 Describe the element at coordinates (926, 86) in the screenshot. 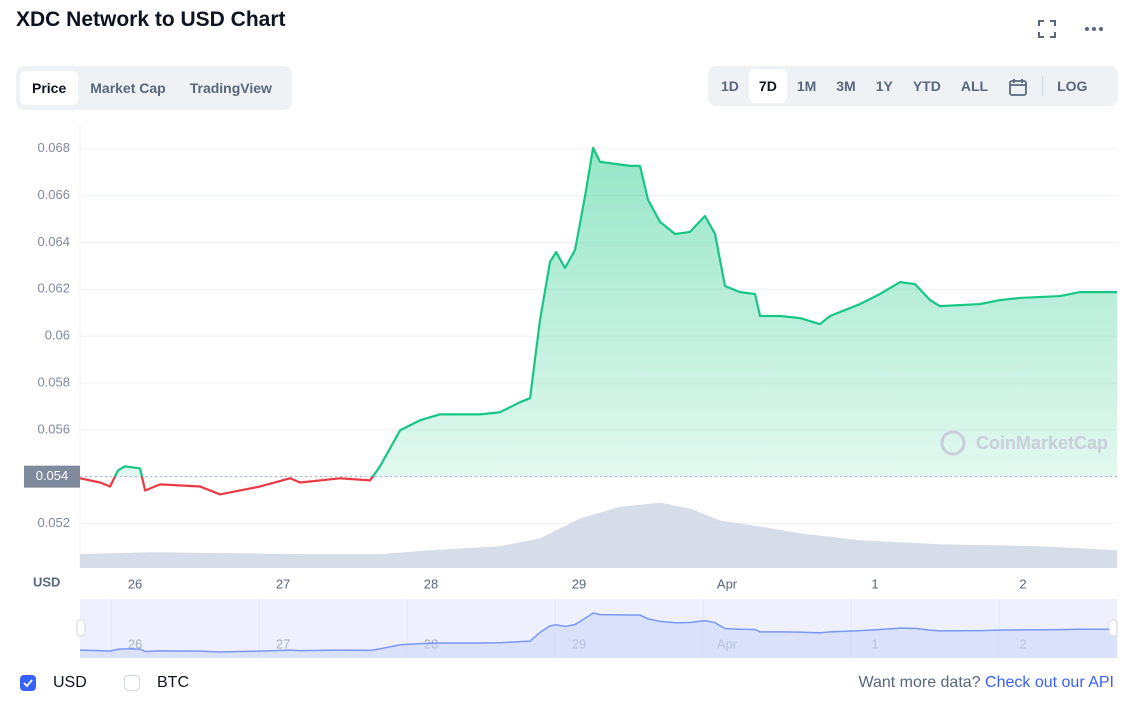

I see `range-button: YTD` at that location.